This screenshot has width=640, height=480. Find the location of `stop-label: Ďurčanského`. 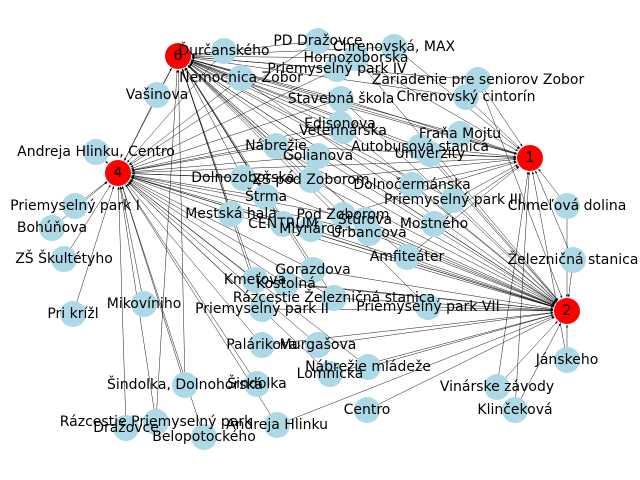

stop-label: Ďurčanského is located at coordinates (223, 50).